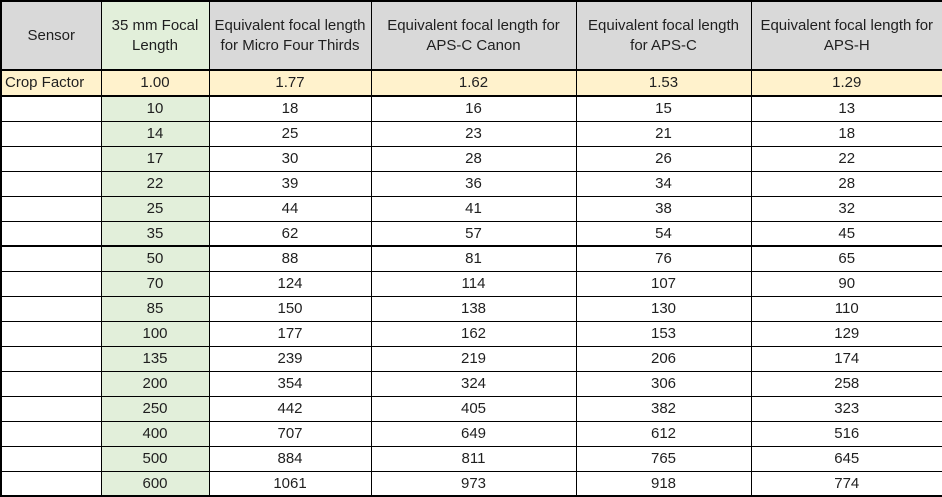  I want to click on equivalent-value-cell: 306, so click(663, 383).